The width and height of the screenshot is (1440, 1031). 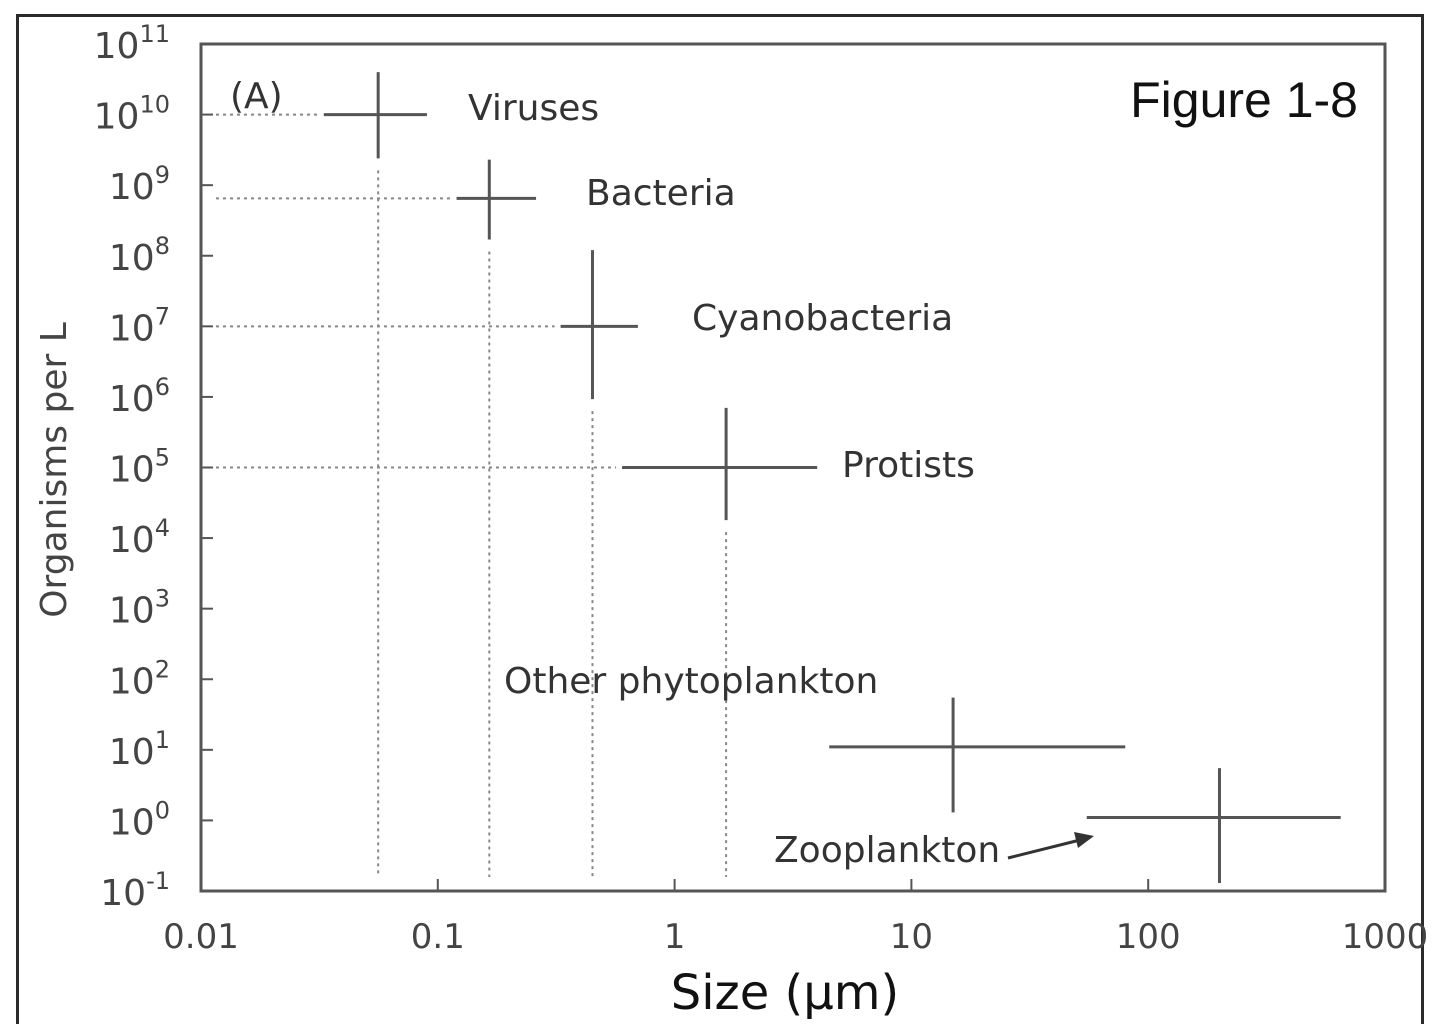 I want to click on x-axis-title: Size (μm), so click(x=785, y=993).